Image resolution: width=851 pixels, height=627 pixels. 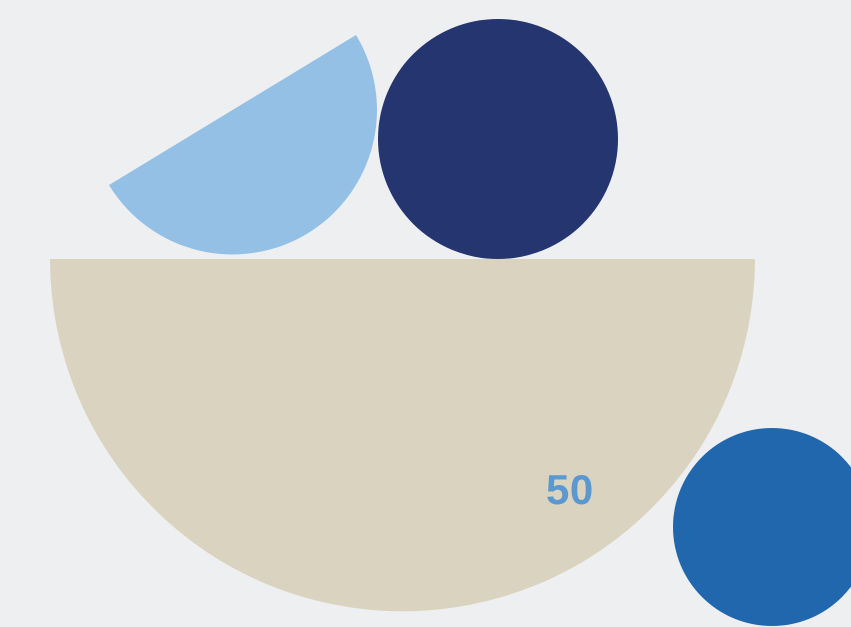 I want to click on light-blue-half-disc, so click(x=243, y=145).